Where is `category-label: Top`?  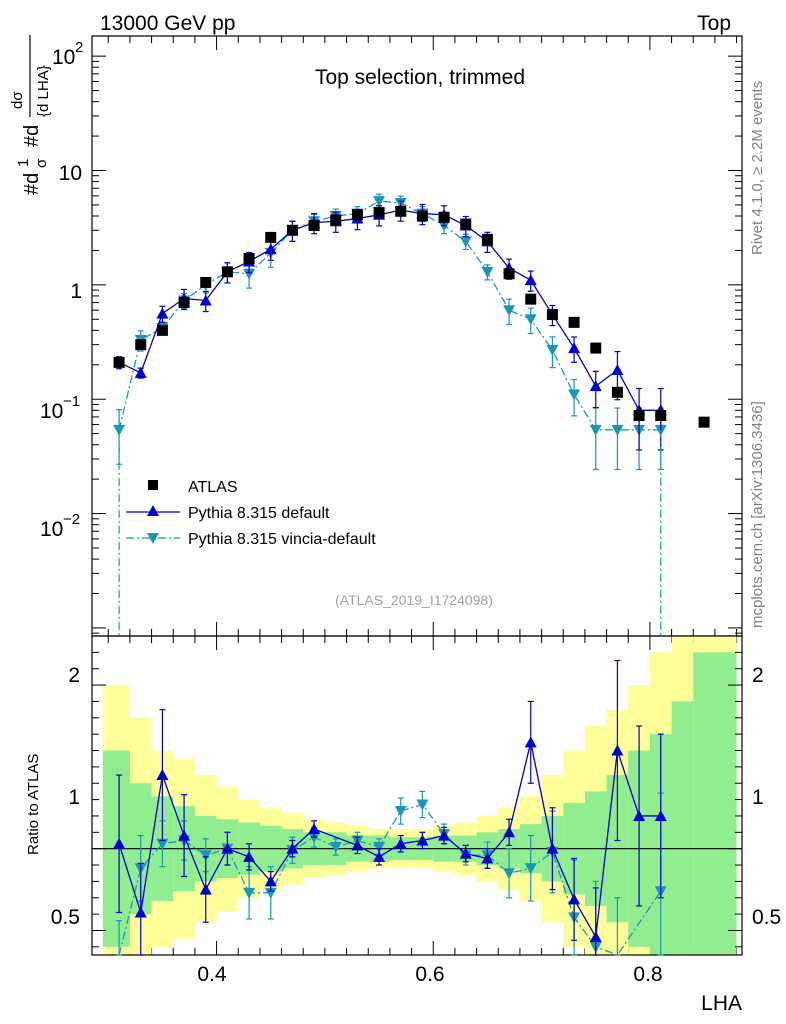
category-label: Top is located at coordinates (714, 23).